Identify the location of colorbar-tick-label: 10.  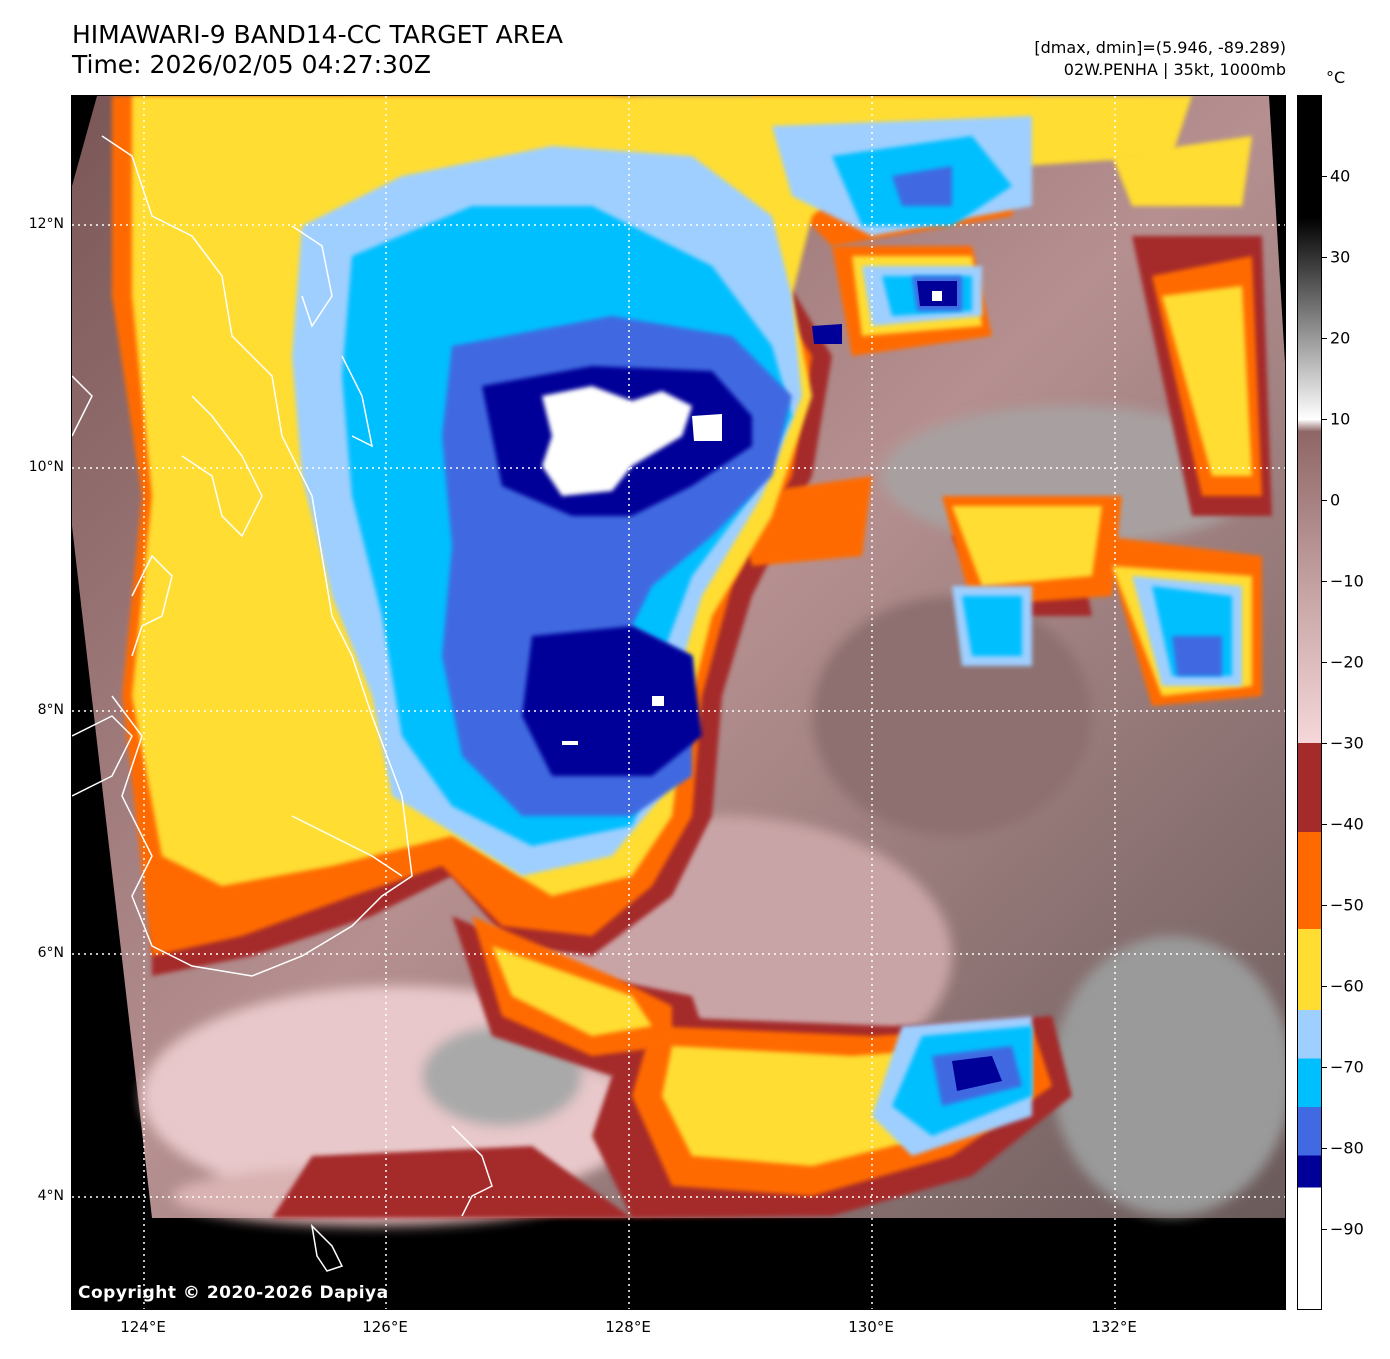
(1340, 419).